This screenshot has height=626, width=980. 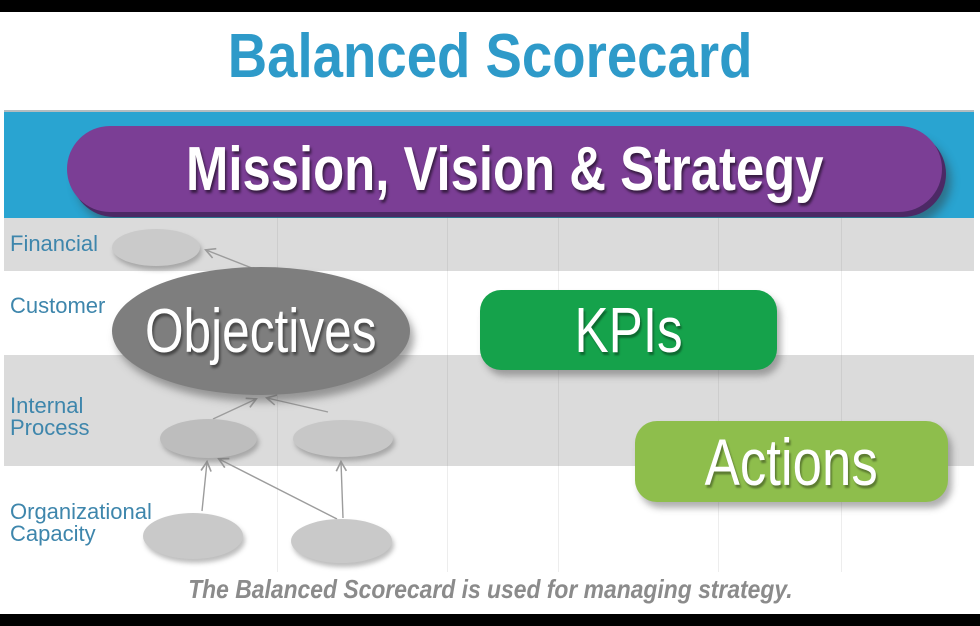 I want to click on page-title: Balanced Scorecard, so click(x=490, y=56).